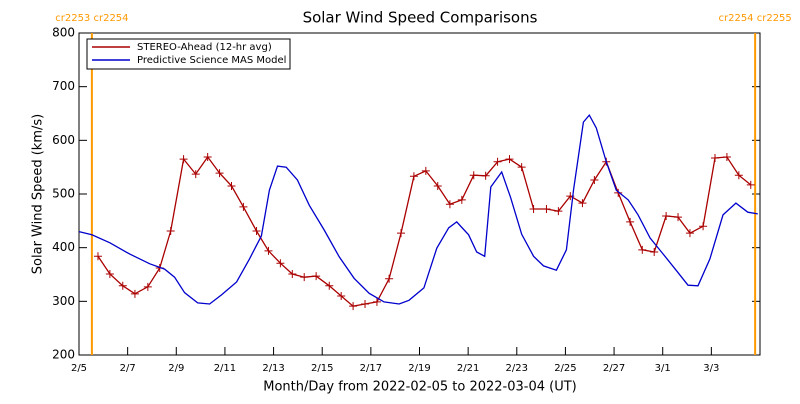  What do you see at coordinates (468, 368) in the screenshot?
I see `x-tick-label: 2/21` at bounding box center [468, 368].